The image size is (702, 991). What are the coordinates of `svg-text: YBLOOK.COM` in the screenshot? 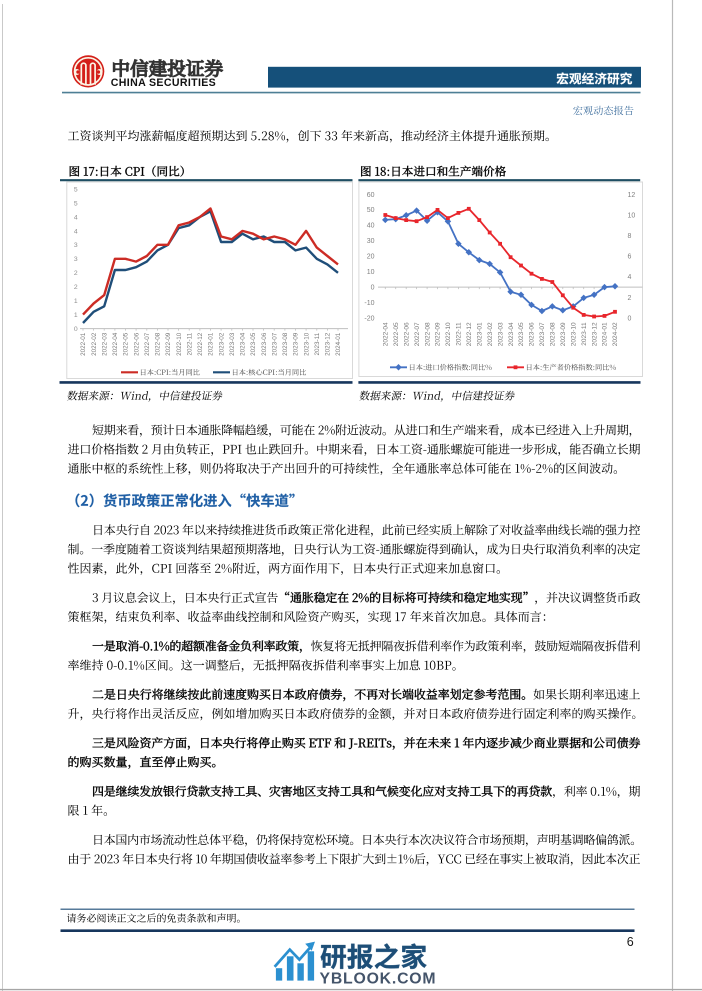 It's located at (378, 979).